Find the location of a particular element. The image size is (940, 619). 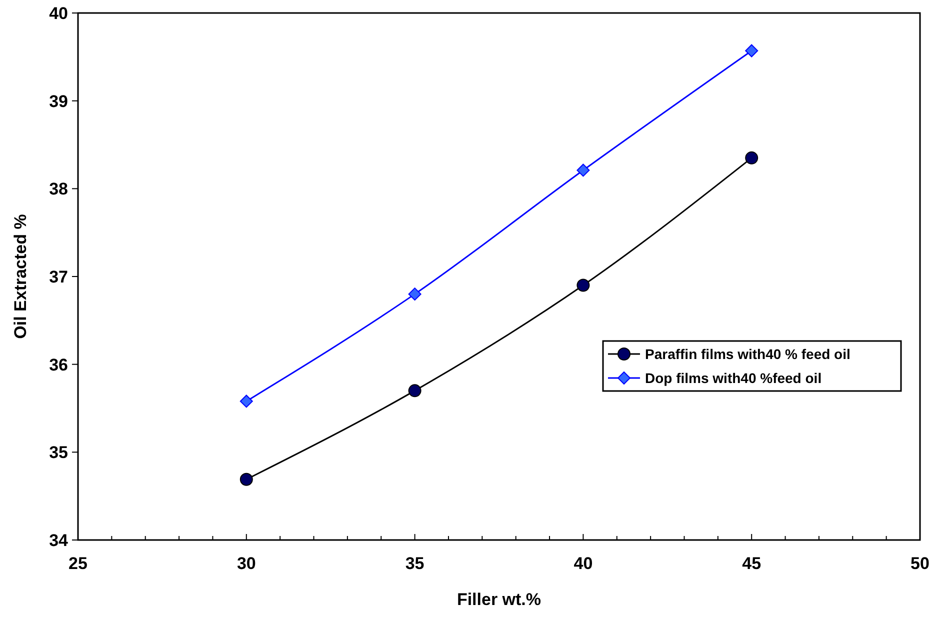

x-tick-label: 35 is located at coordinates (414, 563).